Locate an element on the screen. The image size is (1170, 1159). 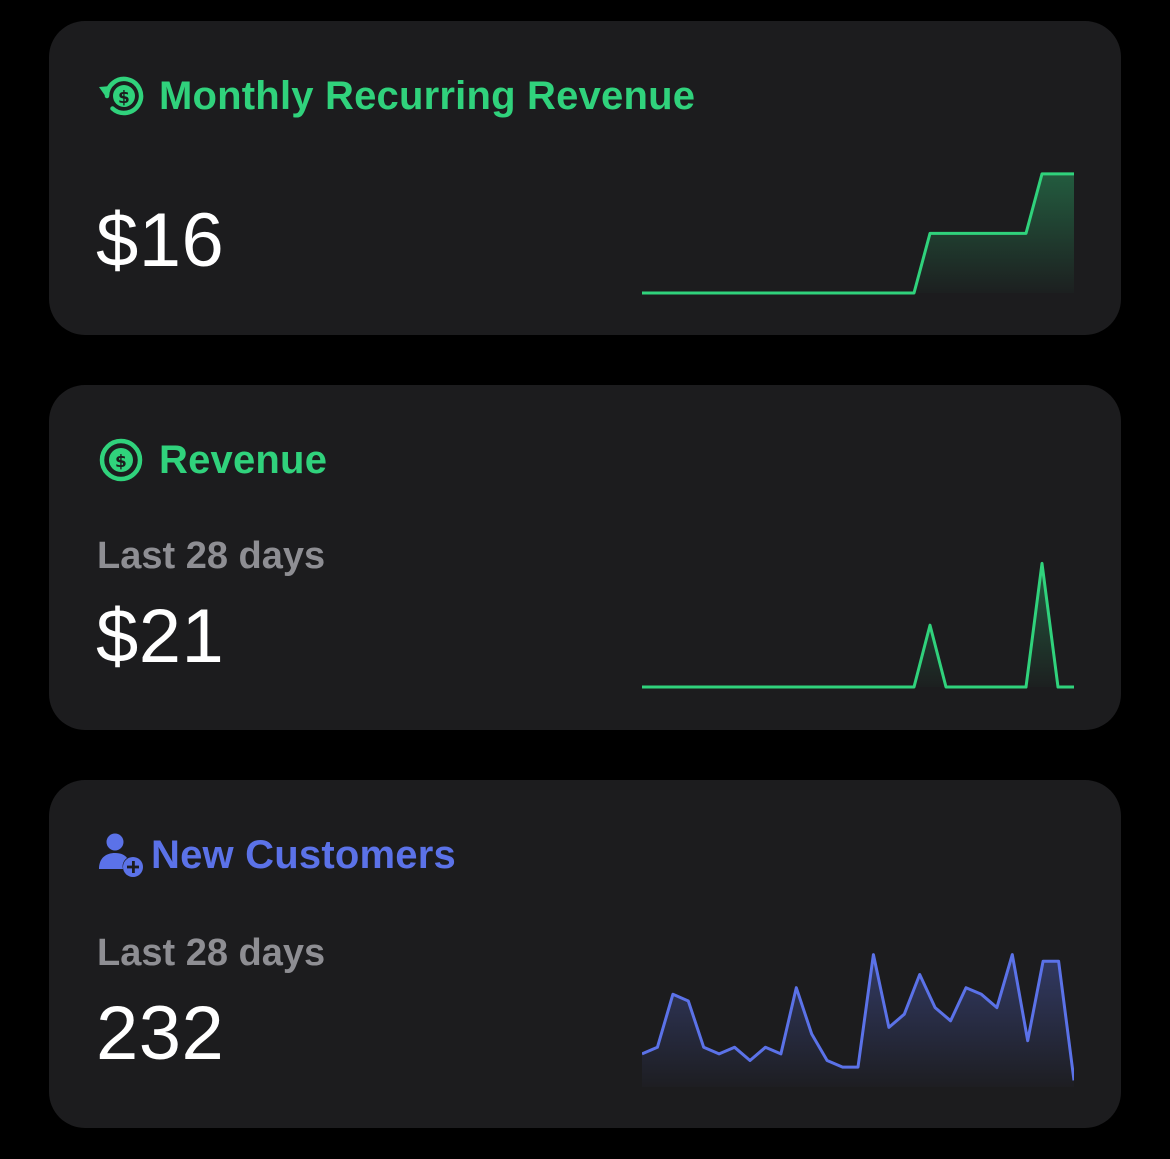
new-customers-title: New Customers is located at coordinates (303, 854).